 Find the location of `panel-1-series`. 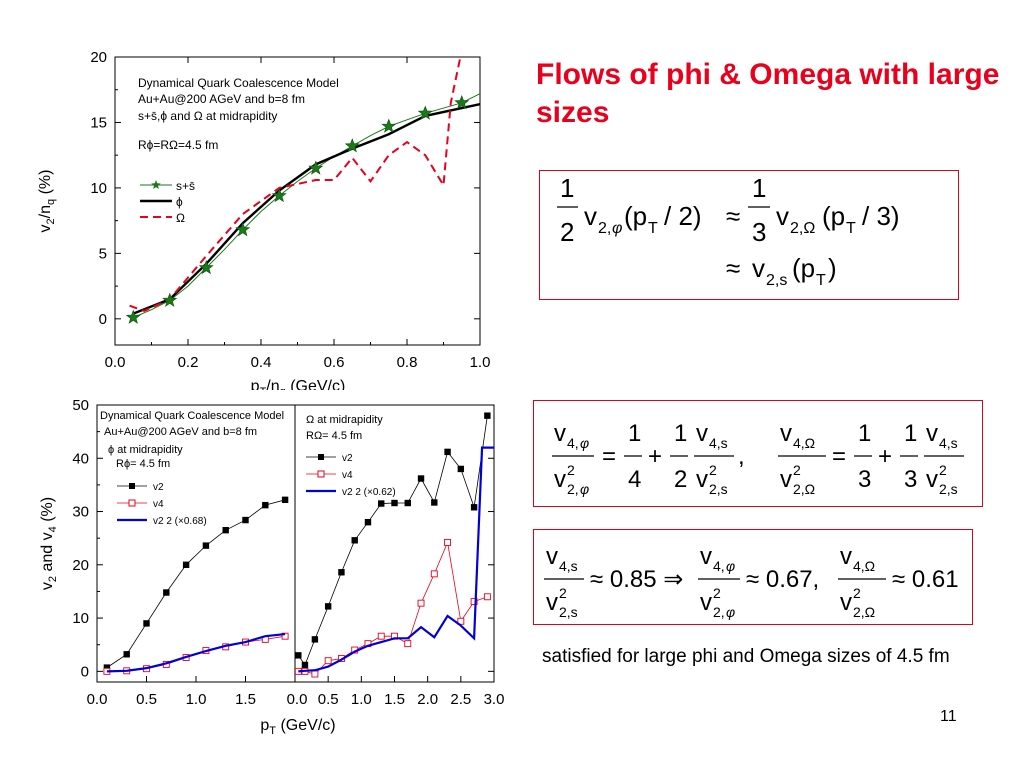

panel-1-series is located at coordinates (196, 585).